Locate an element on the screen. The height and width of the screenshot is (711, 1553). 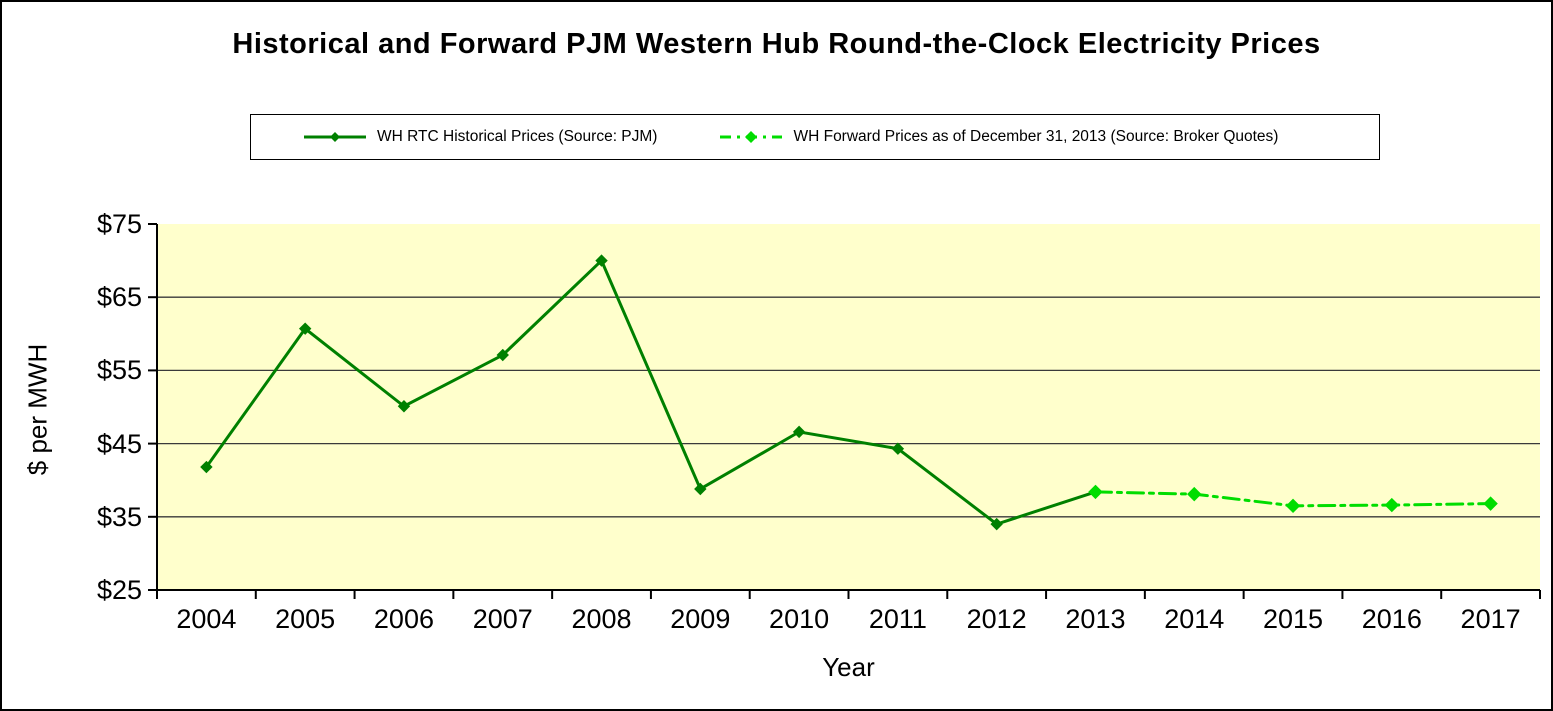
x-axis-tick-label: 2004 is located at coordinates (206, 619).